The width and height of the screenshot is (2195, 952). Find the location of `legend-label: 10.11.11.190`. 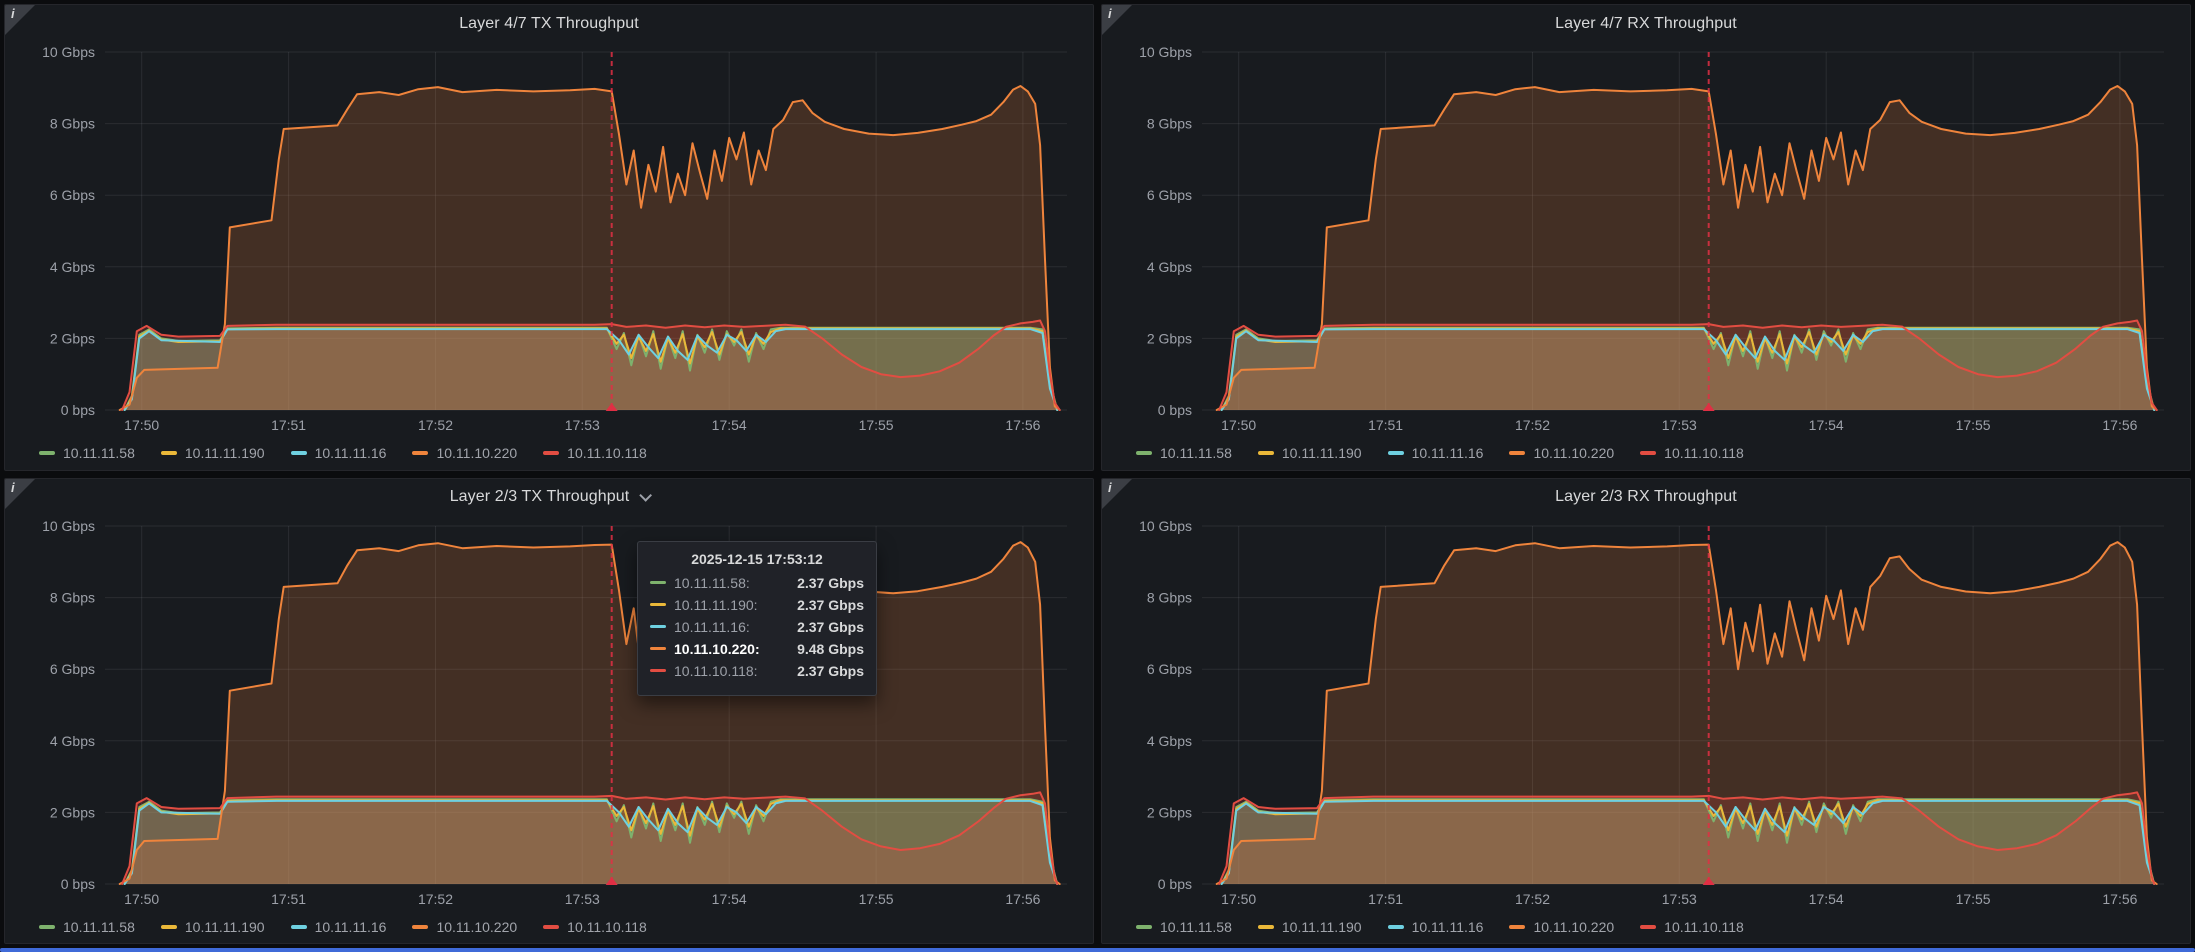

legend-label: 10.11.11.190 is located at coordinates (1321, 453).